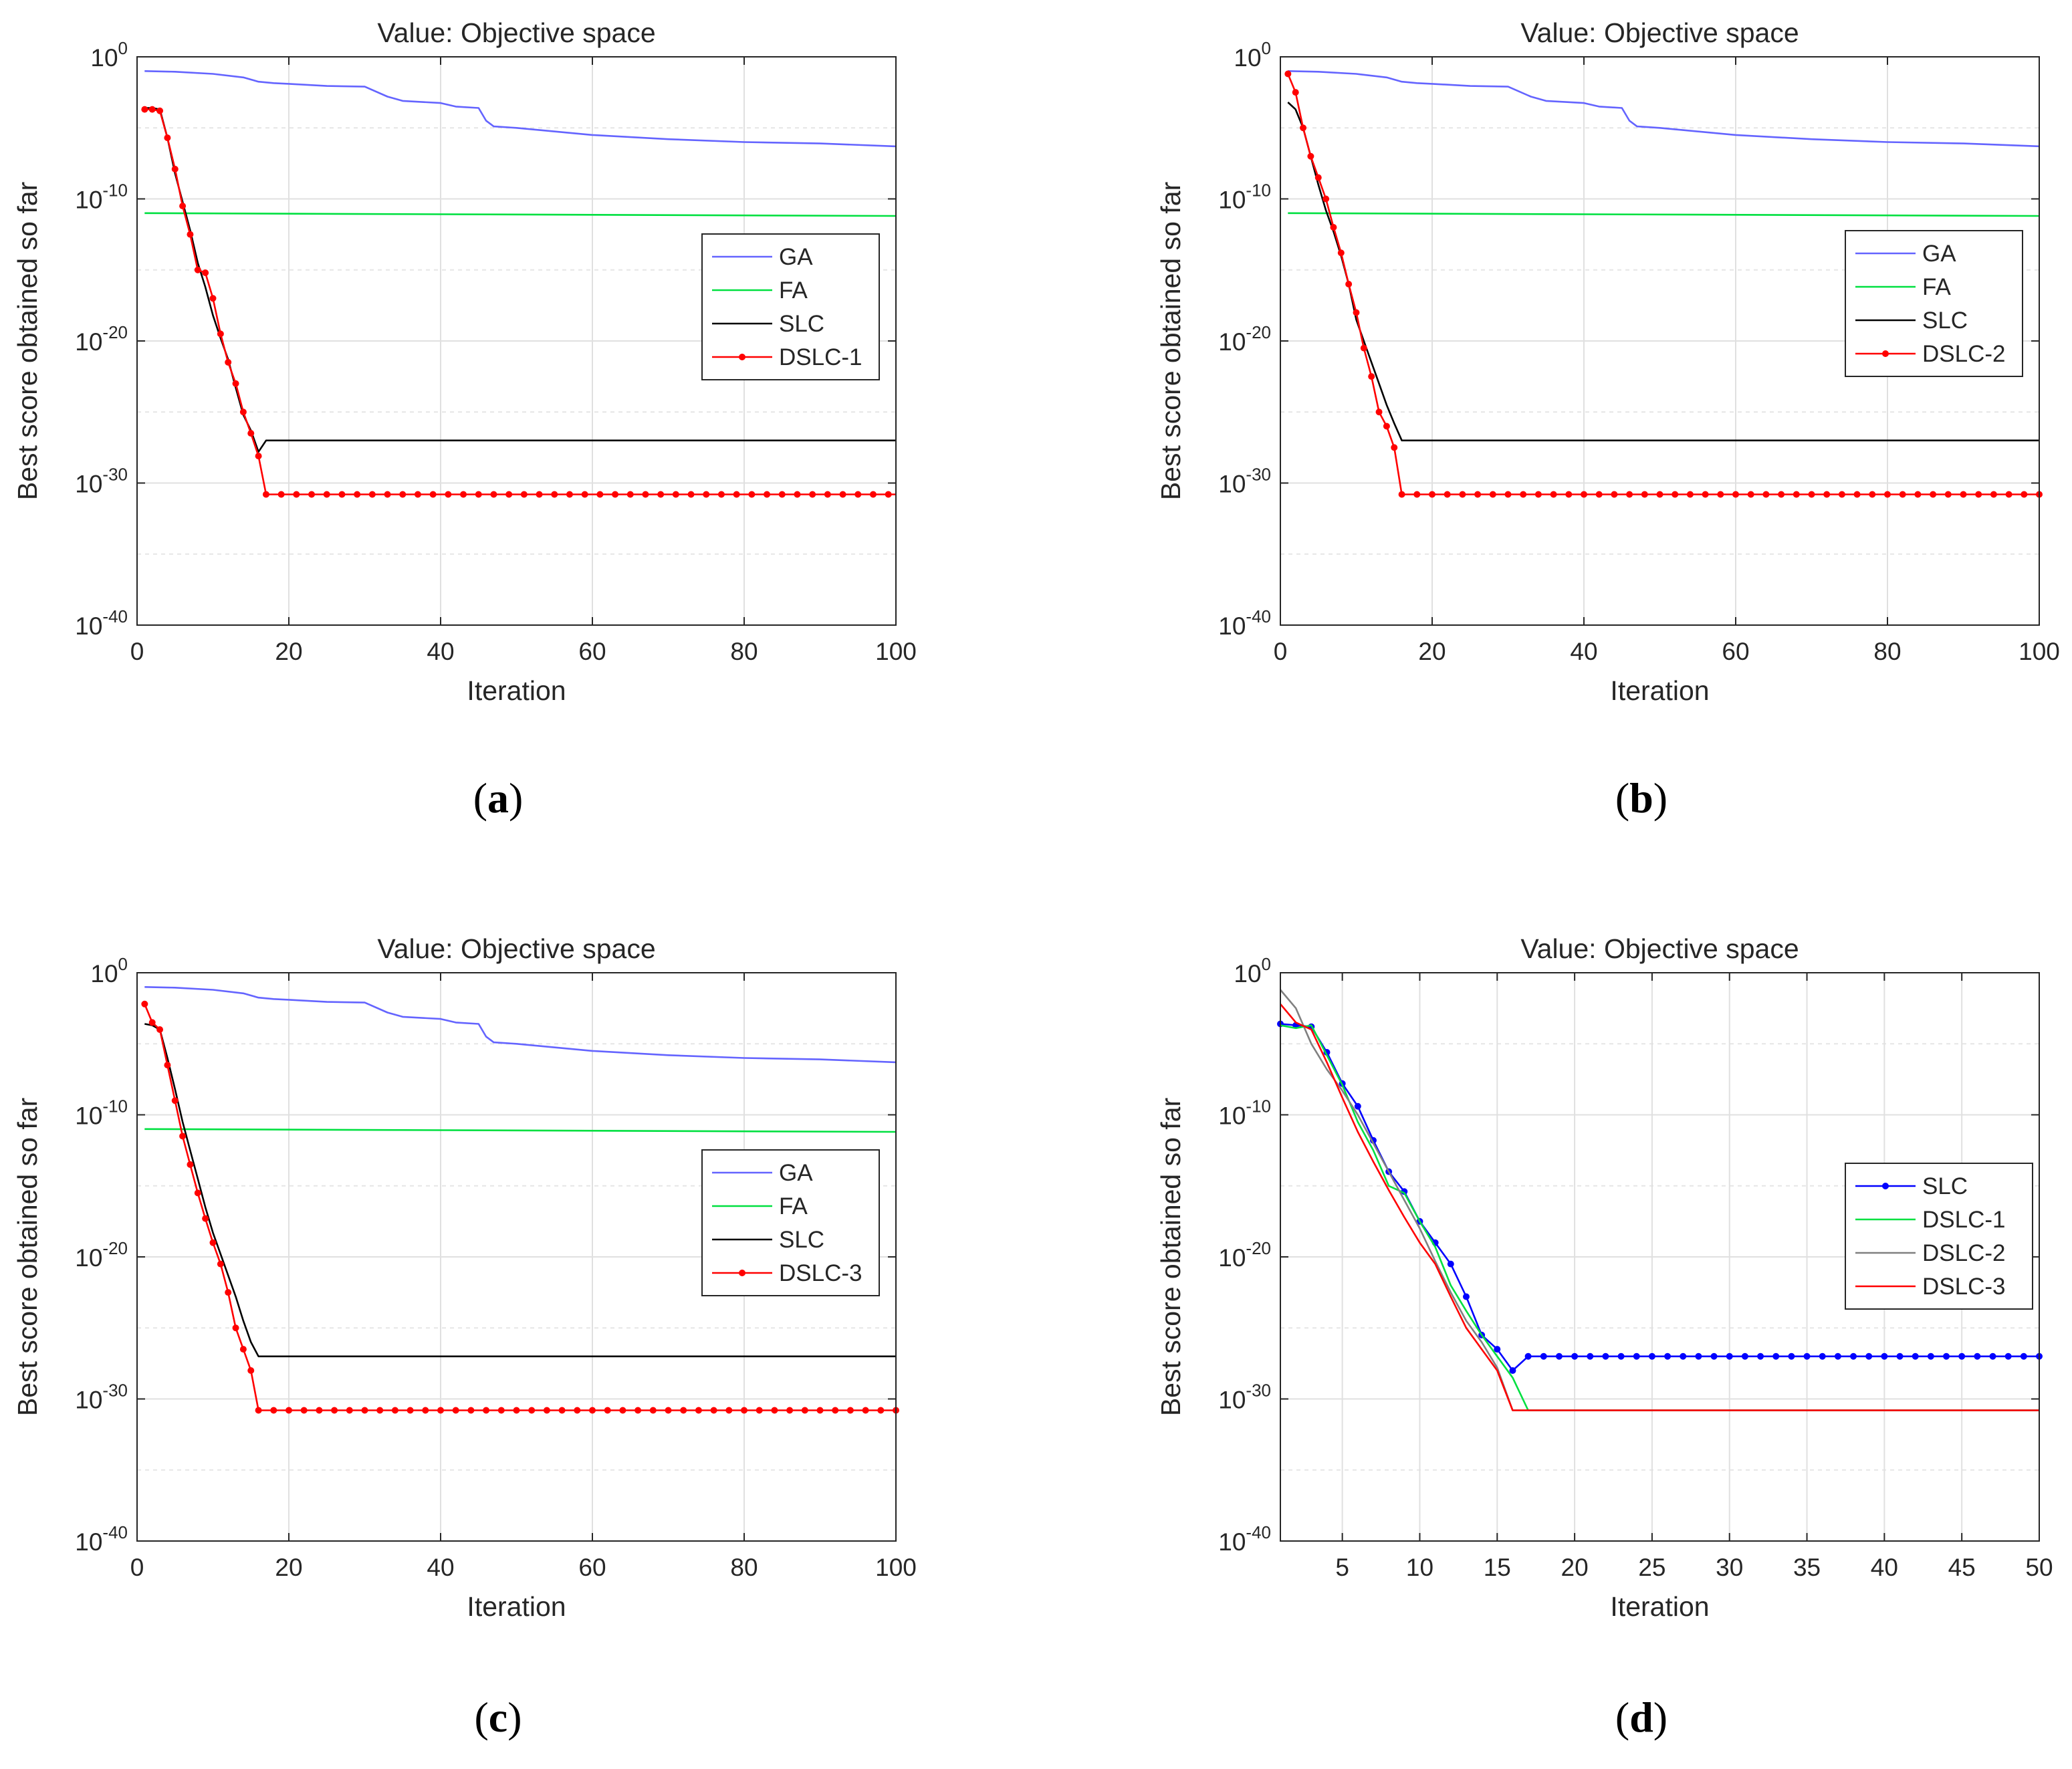 The height and width of the screenshot is (1769, 2072). Describe the element at coordinates (1432, 651) in the screenshot. I see `x-tick-label: 20` at that location.